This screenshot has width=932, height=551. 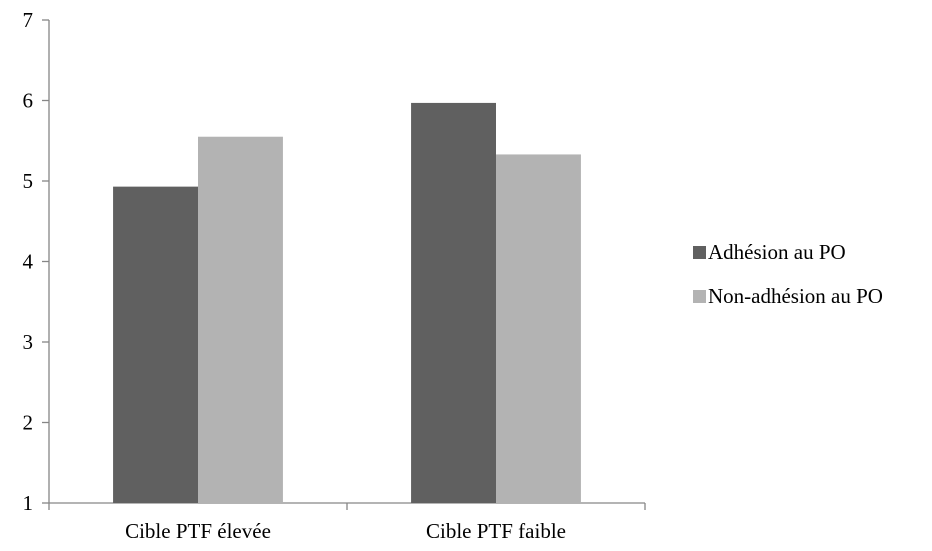 I want to click on y-tick-label: 1, so click(x=28, y=503).